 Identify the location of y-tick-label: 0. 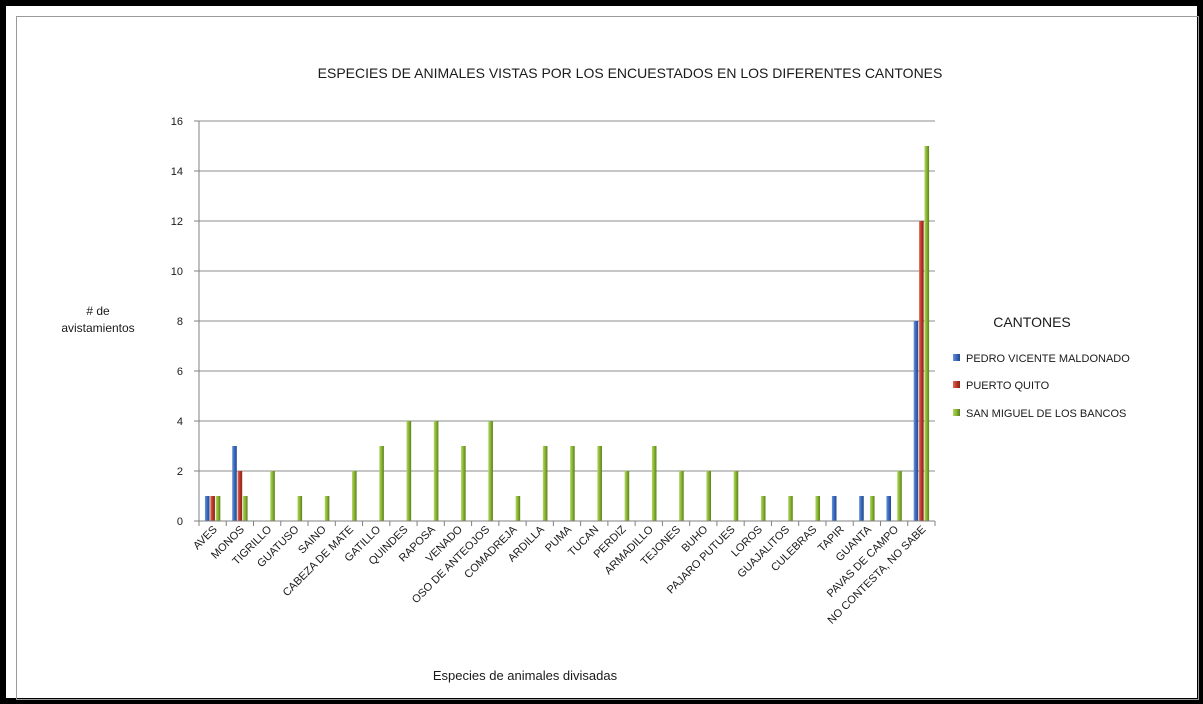
(180, 522).